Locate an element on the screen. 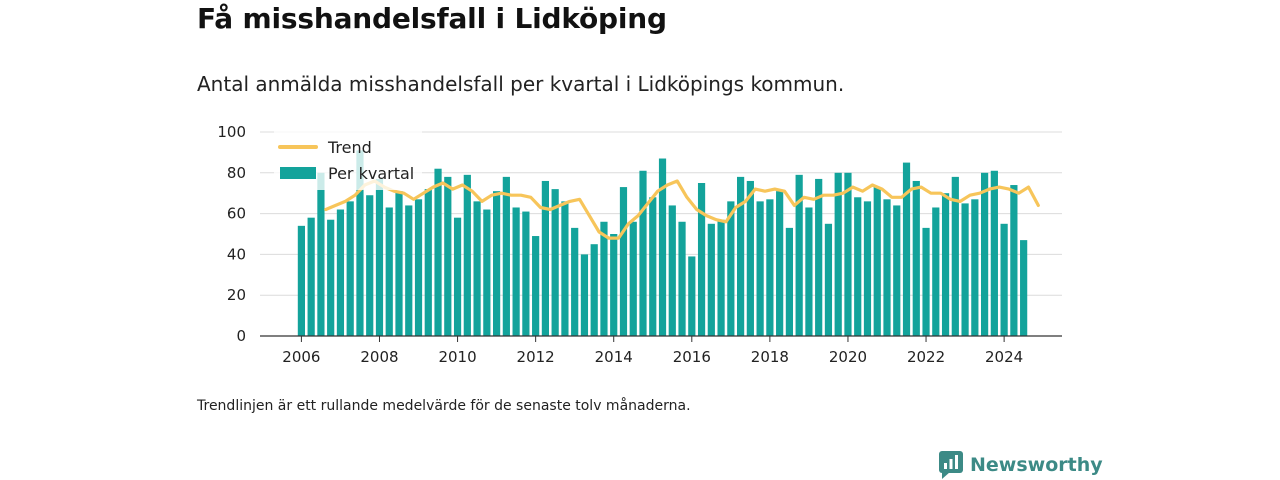 The width and height of the screenshot is (1280, 480). trend-line is located at coordinates (682, 209).